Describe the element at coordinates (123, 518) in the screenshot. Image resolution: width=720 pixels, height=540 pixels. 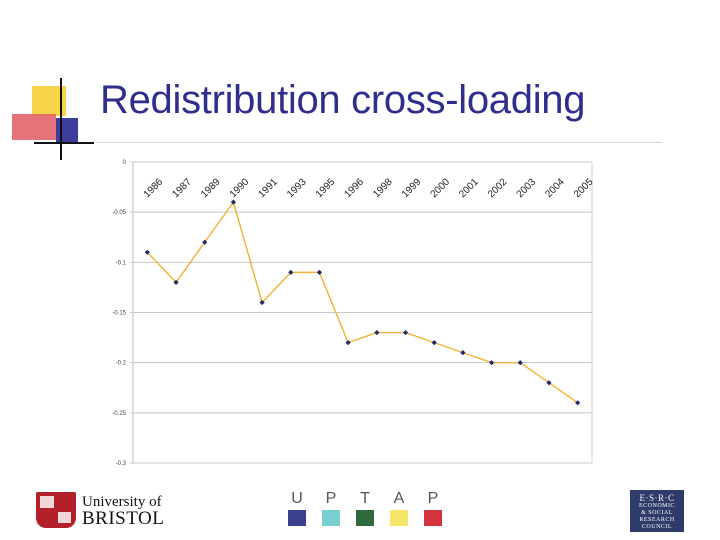
I see `bristol-logo-line2: BRISTOL` at that location.